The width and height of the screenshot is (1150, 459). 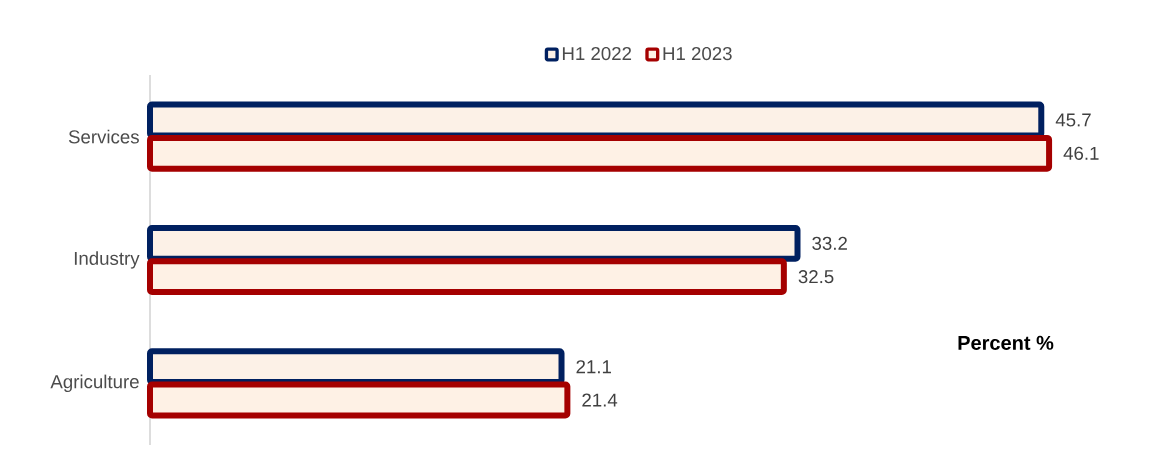 What do you see at coordinates (103, 136) in the screenshot?
I see `y-tick-label: Services` at bounding box center [103, 136].